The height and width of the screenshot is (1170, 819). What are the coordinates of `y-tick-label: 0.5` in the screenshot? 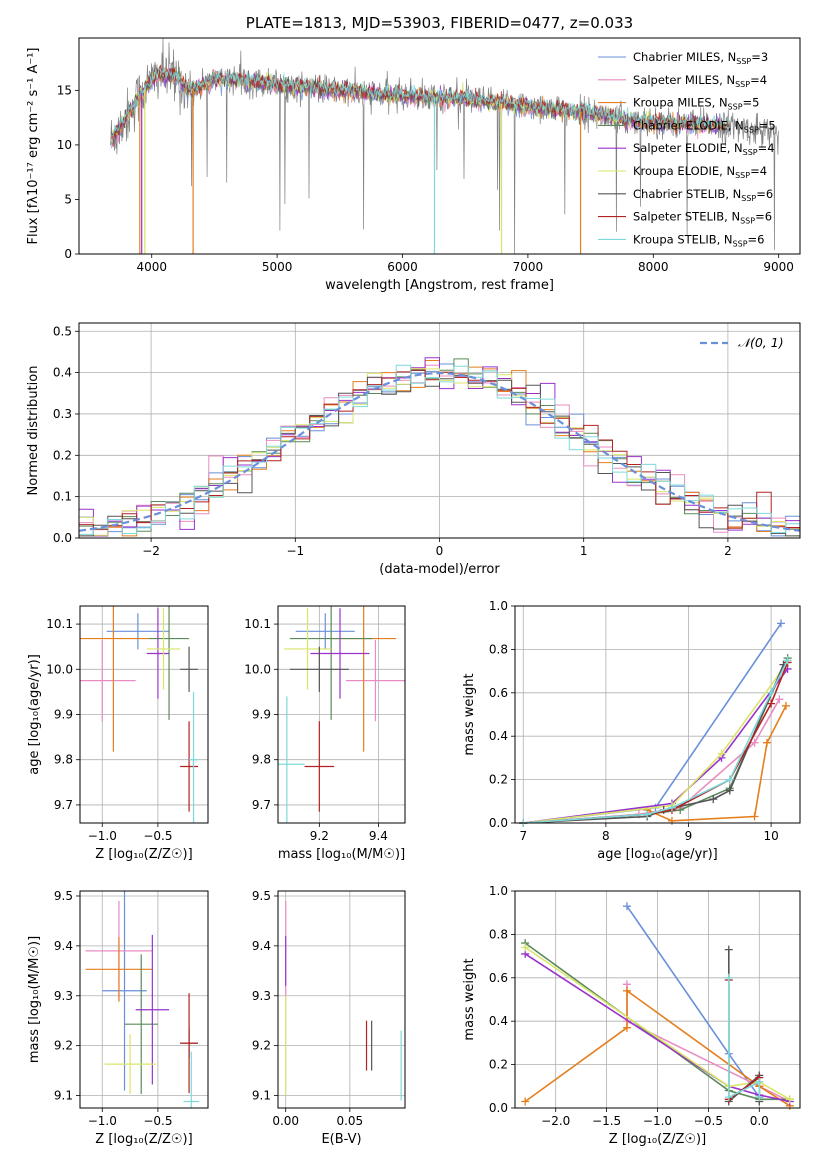 It's located at (62, 331).